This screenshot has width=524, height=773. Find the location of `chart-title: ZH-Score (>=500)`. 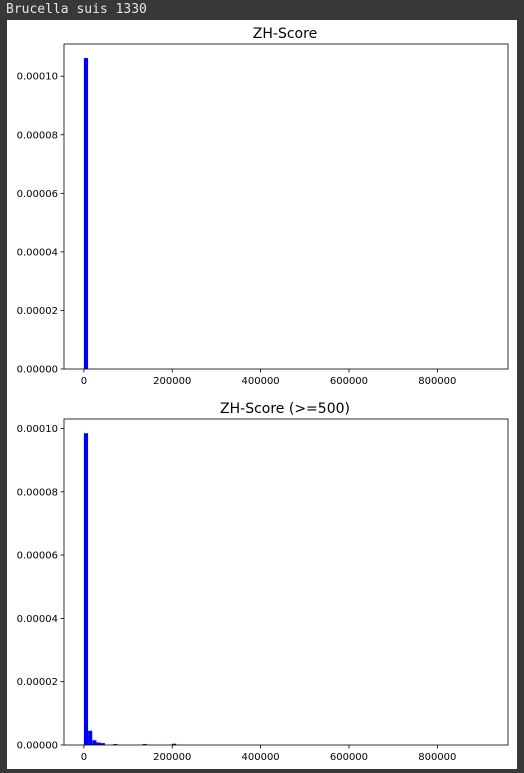

chart-title: ZH-Score (>=500) is located at coordinates (285, 409).